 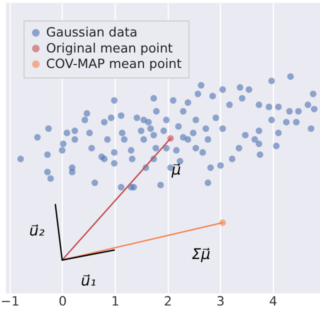 I want to click on annotation: μ⃗, so click(x=176, y=170).